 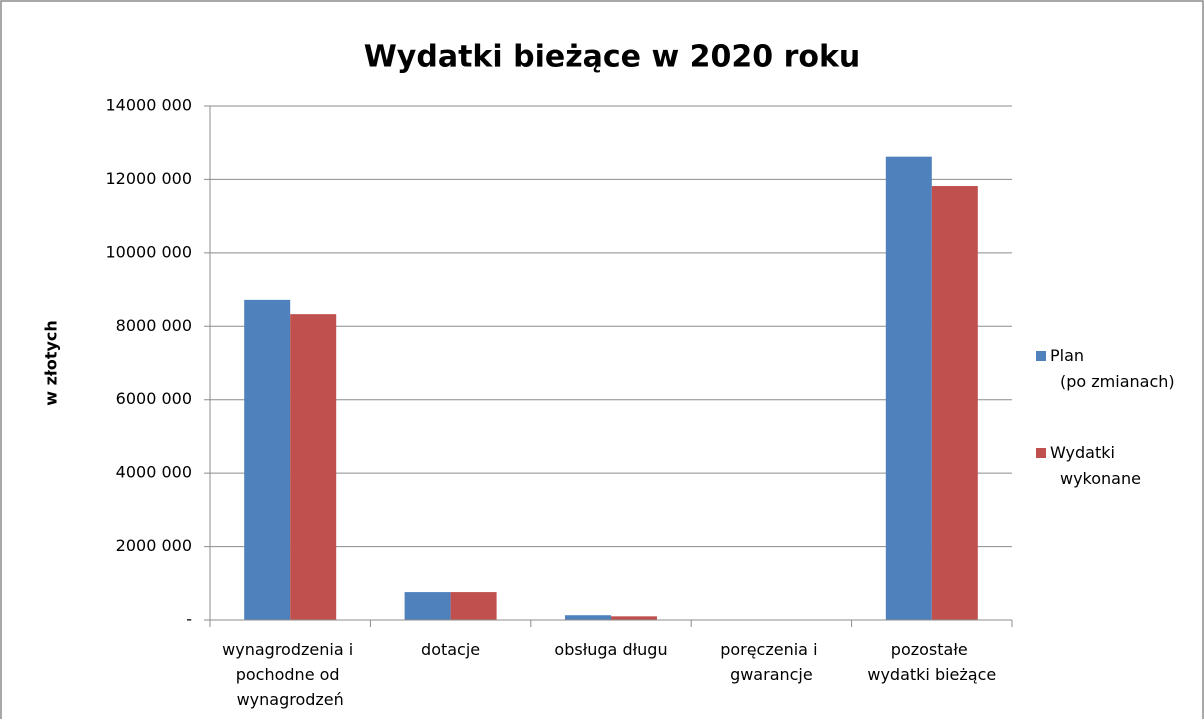 I want to click on x-tick-label: dotacje, so click(x=450, y=649).